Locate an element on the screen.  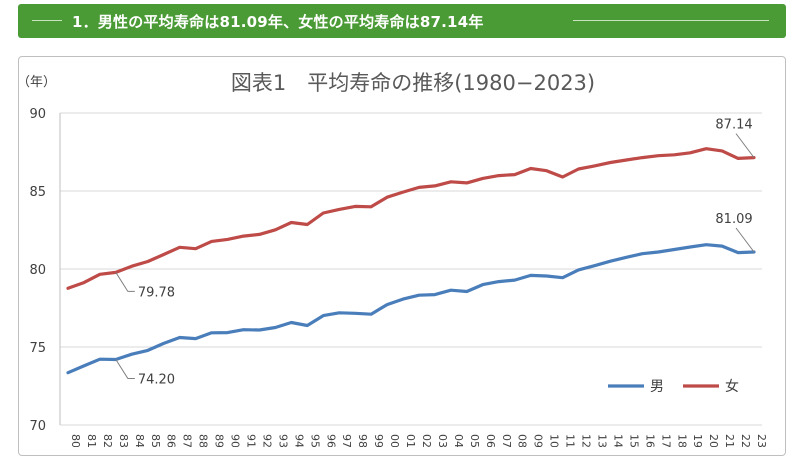
x-tick-label: 12 is located at coordinates (586, 440).